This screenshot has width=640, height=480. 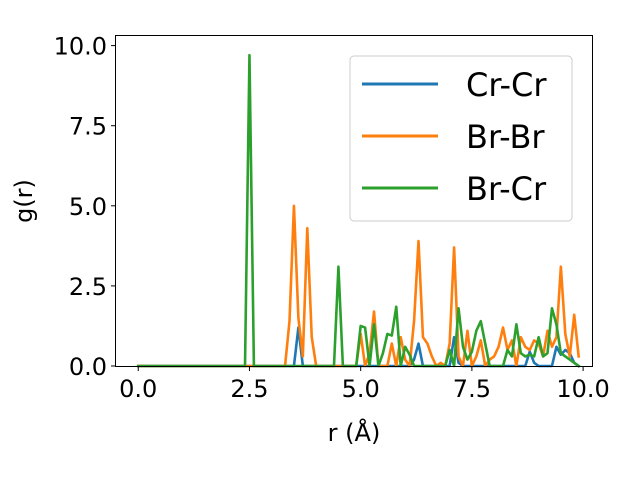 What do you see at coordinates (354, 432) in the screenshot?
I see `x-axis-label: r (Å)` at bounding box center [354, 432].